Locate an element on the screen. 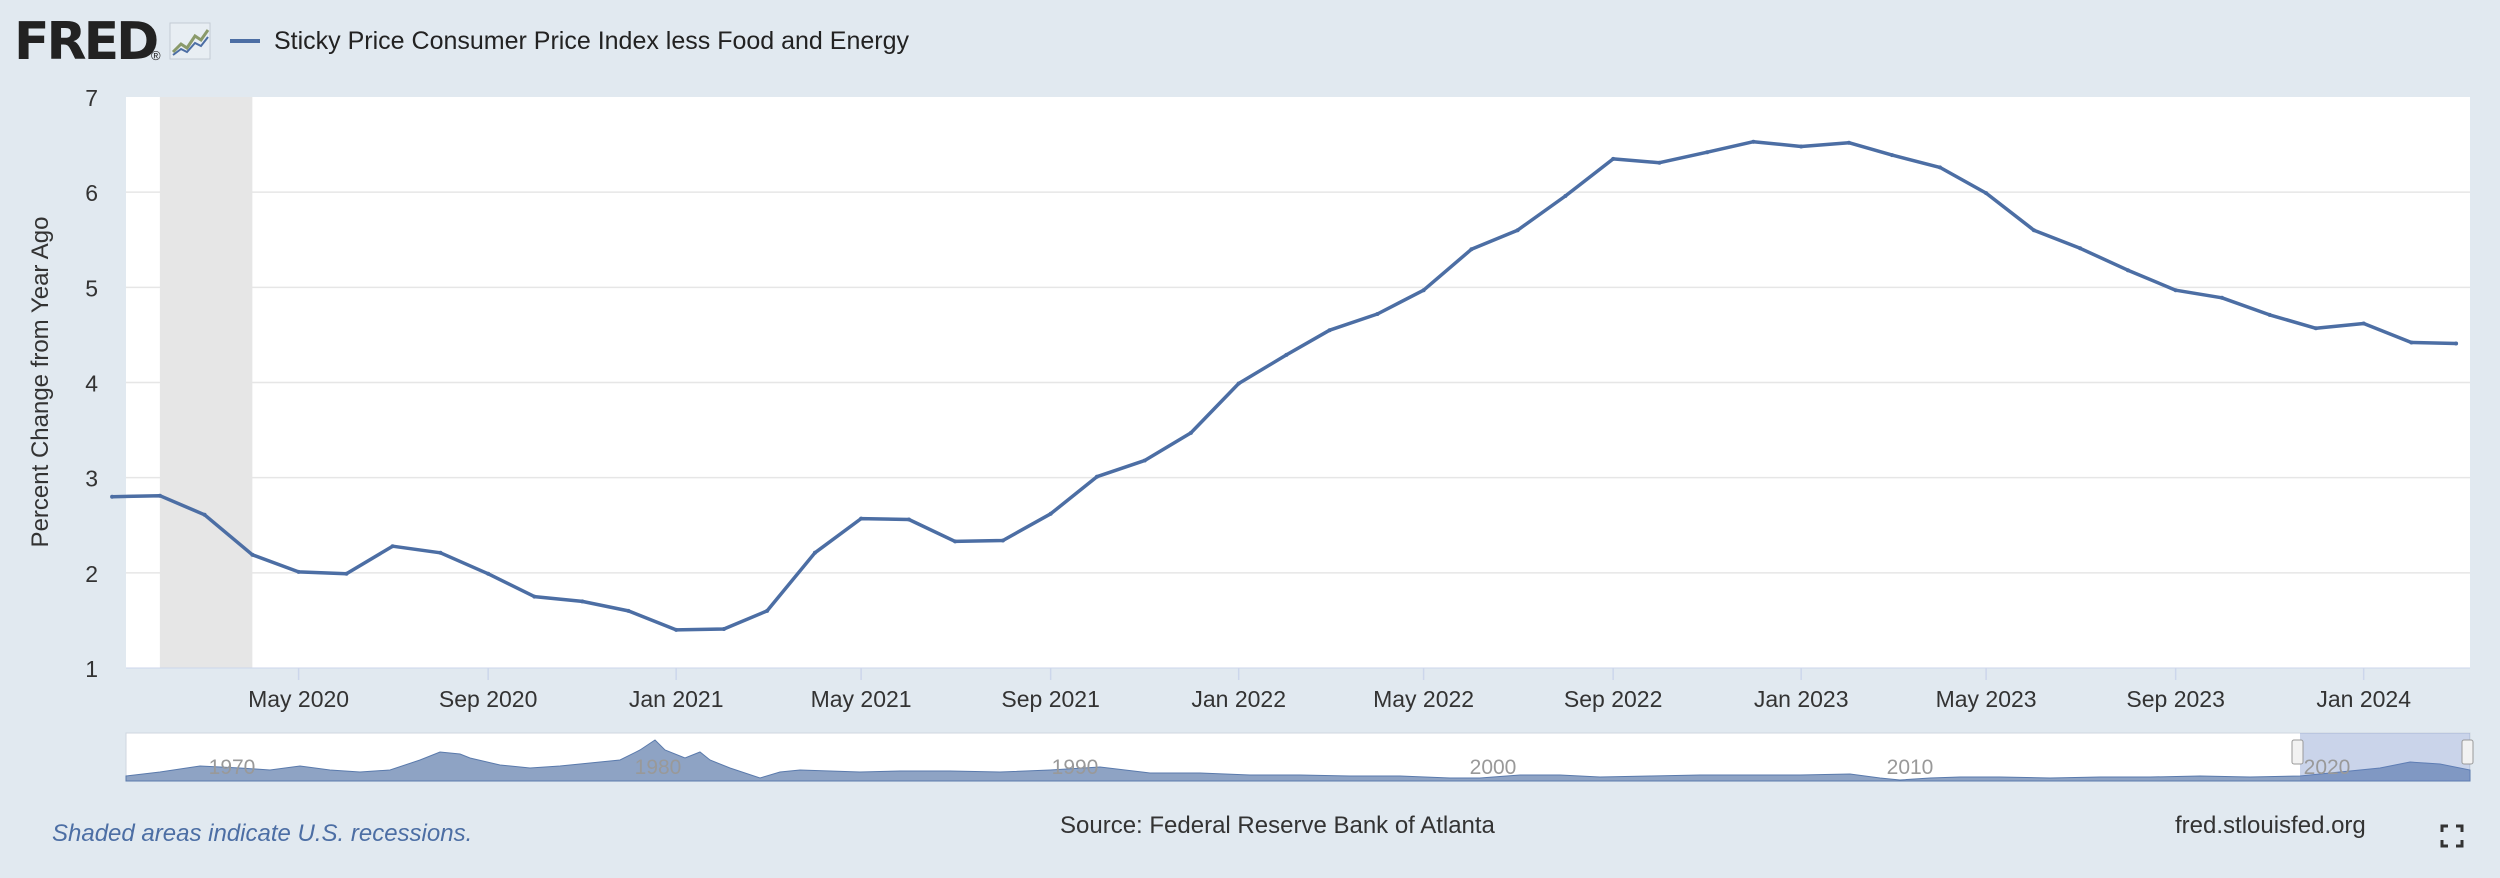 The image size is (2500, 878). x-tick-label: Sep 2022 is located at coordinates (1613, 699).